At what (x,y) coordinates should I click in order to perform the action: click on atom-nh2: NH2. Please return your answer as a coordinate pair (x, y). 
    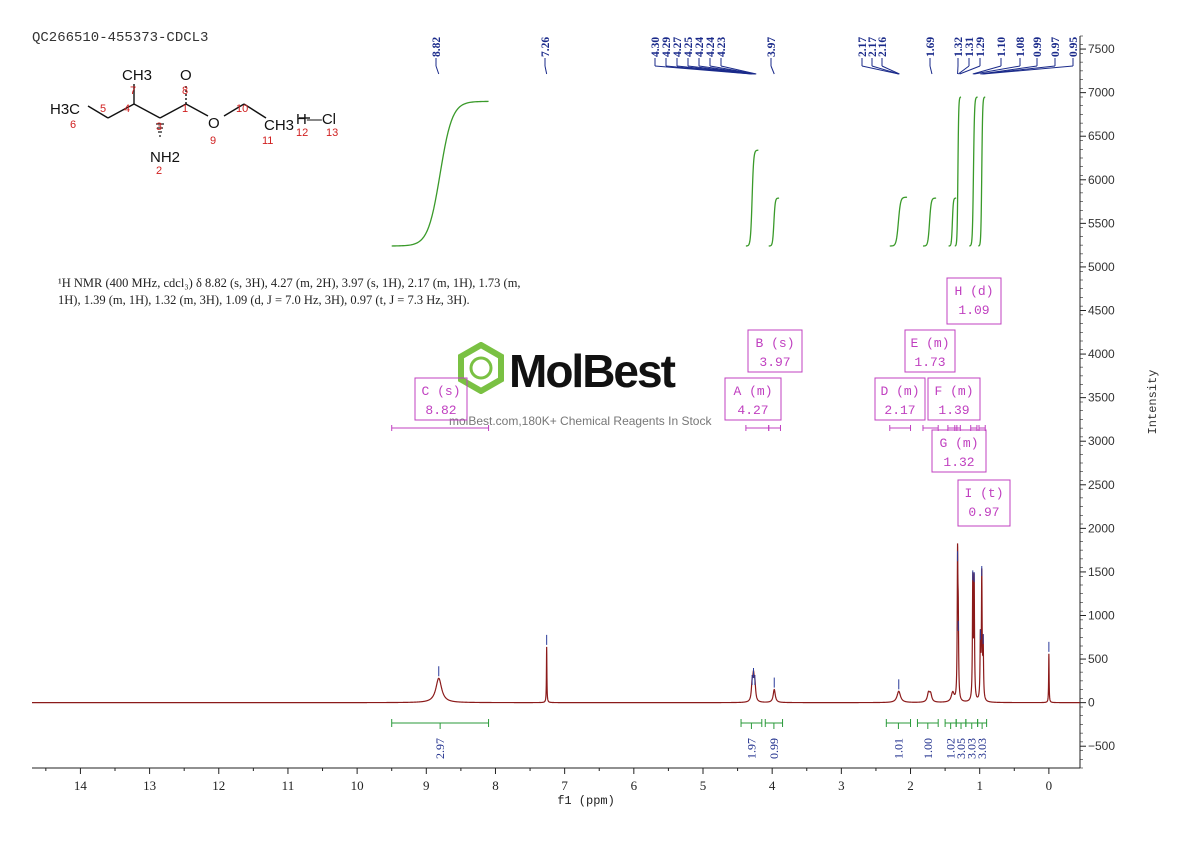
    Looking at the image, I should click on (165, 157).